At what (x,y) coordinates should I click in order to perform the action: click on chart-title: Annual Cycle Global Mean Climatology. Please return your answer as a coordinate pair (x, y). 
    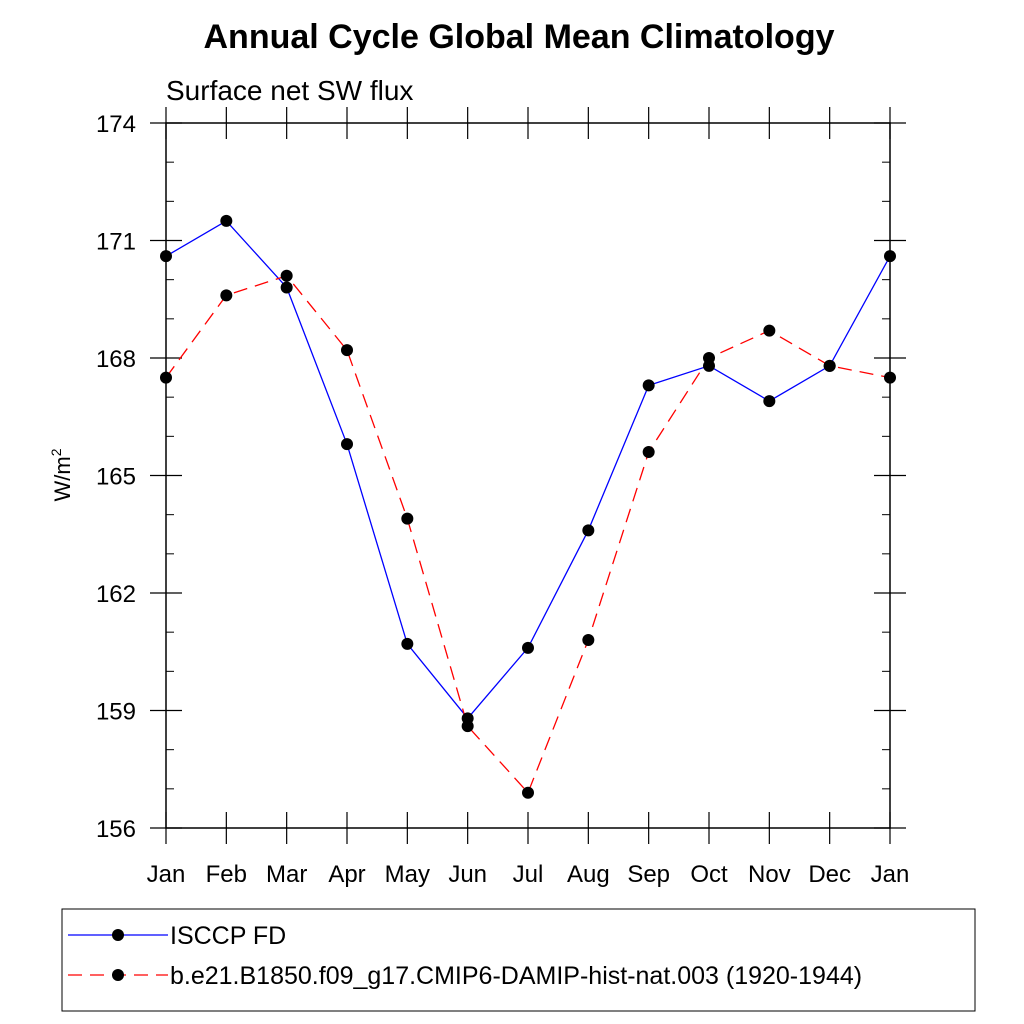
    Looking at the image, I should click on (519, 37).